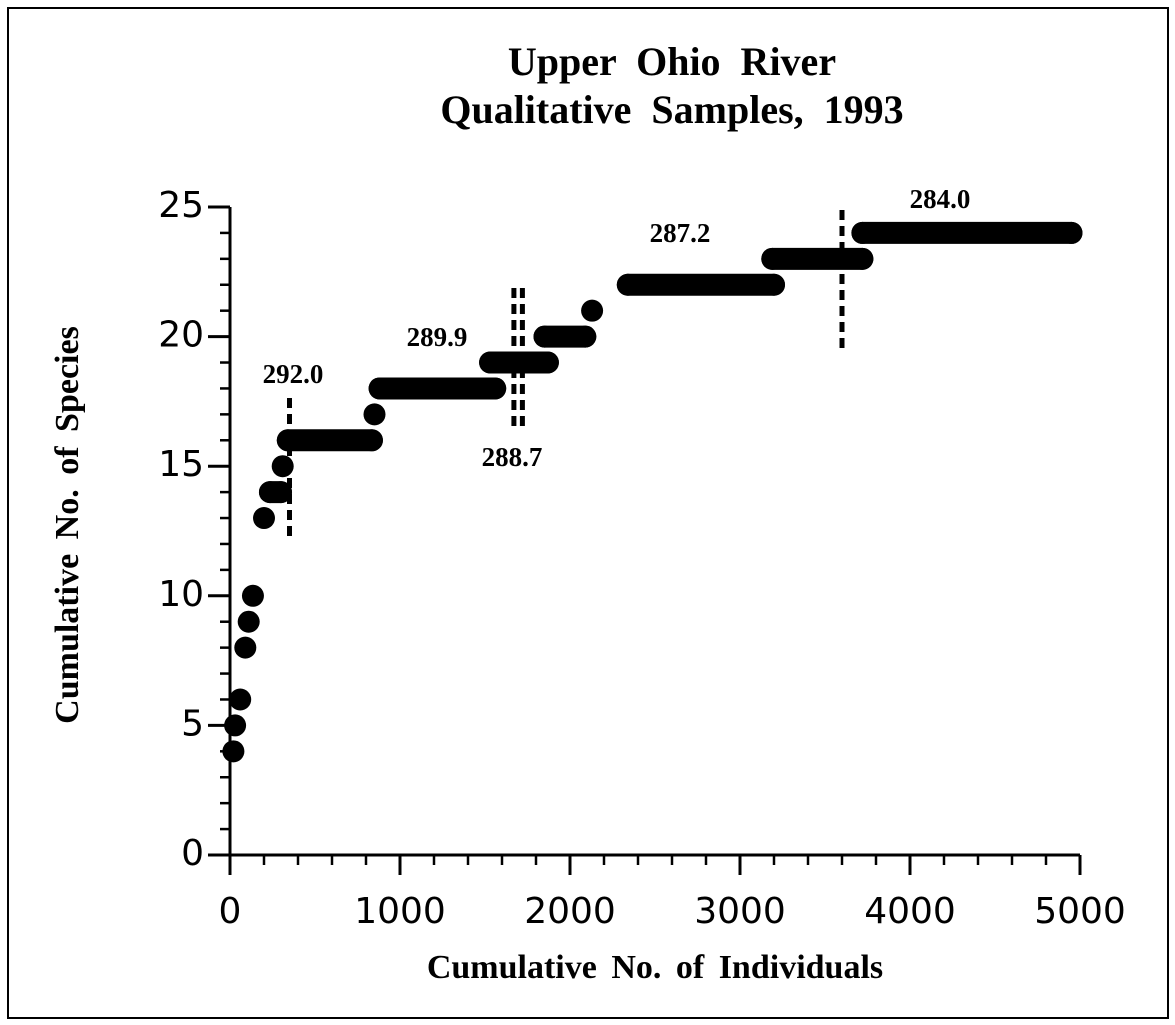 The image size is (1175, 1025). What do you see at coordinates (181, 464) in the screenshot?
I see `y-tick-label: 15` at bounding box center [181, 464].